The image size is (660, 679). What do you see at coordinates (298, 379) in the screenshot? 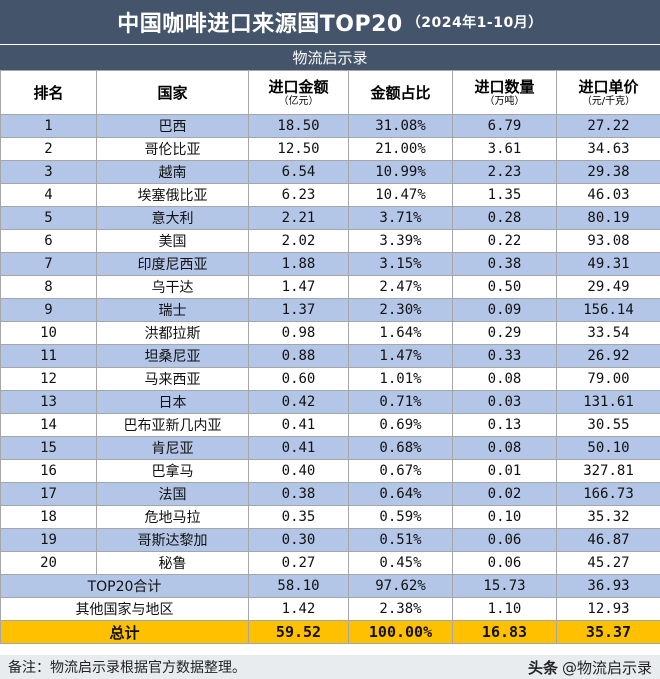
I see `cell-amount: 0.60` at bounding box center [298, 379].